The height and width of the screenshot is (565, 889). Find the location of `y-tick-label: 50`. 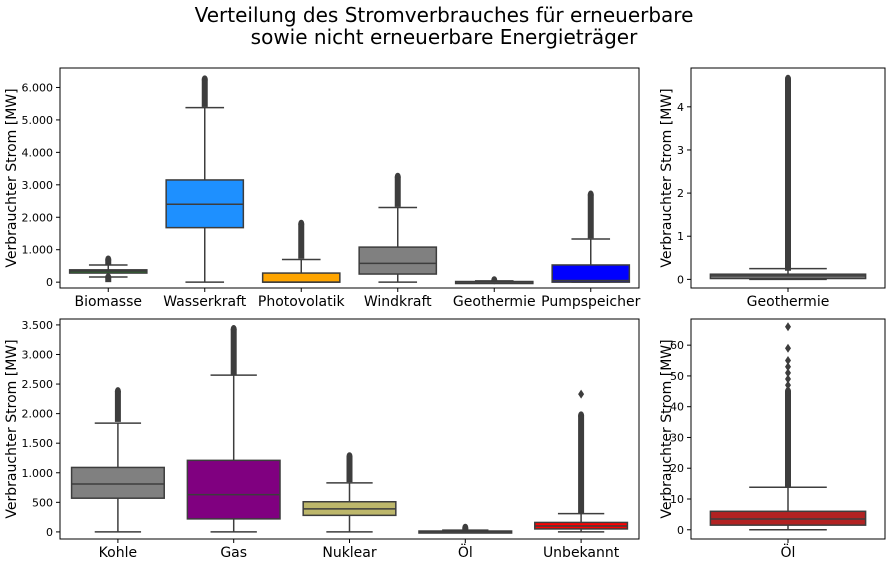

y-tick-label: 50 is located at coordinates (677, 376).